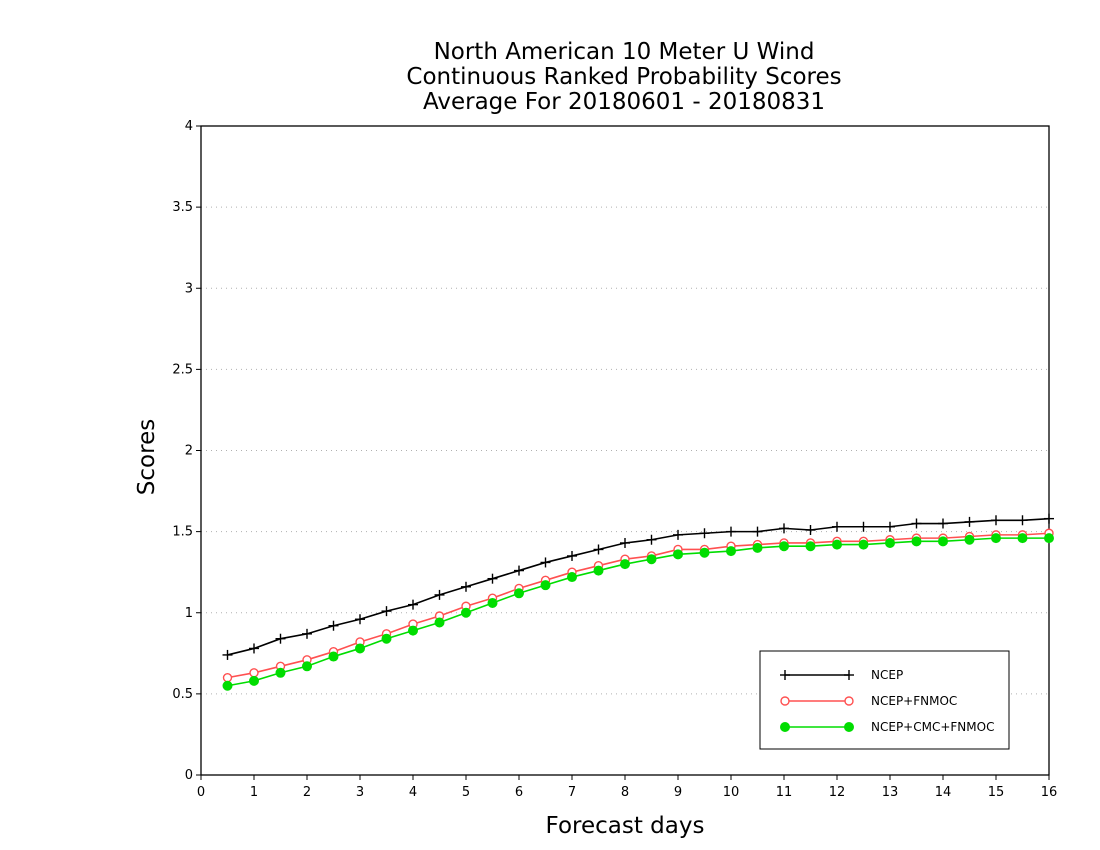 Image resolution: width=1100 pixels, height=850 pixels. Describe the element at coordinates (890, 792) in the screenshot. I see `x-tick-label-13: 13` at that location.